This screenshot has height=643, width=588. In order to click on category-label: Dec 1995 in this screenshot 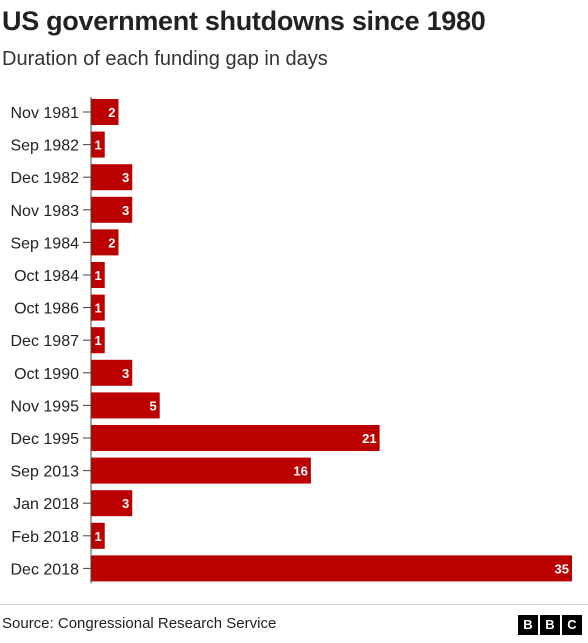, I will do `click(45, 439)`.